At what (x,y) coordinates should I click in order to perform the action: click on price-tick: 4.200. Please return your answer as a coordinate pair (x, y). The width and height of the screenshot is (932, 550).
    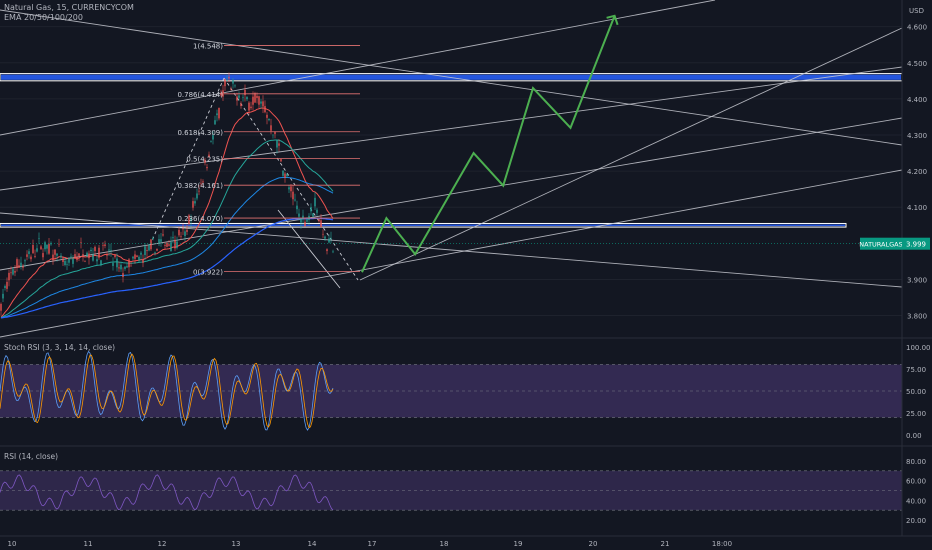
    Looking at the image, I should click on (917, 172).